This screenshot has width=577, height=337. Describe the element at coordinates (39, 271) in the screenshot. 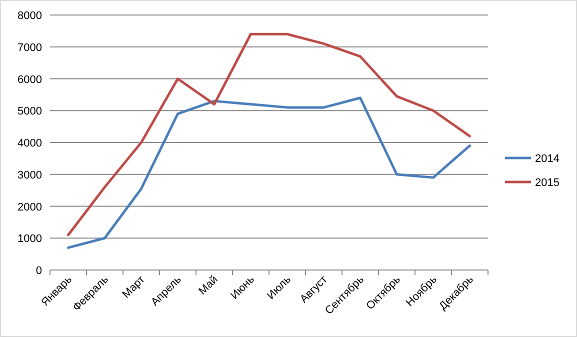

I see `y-tick-label: 0` at that location.